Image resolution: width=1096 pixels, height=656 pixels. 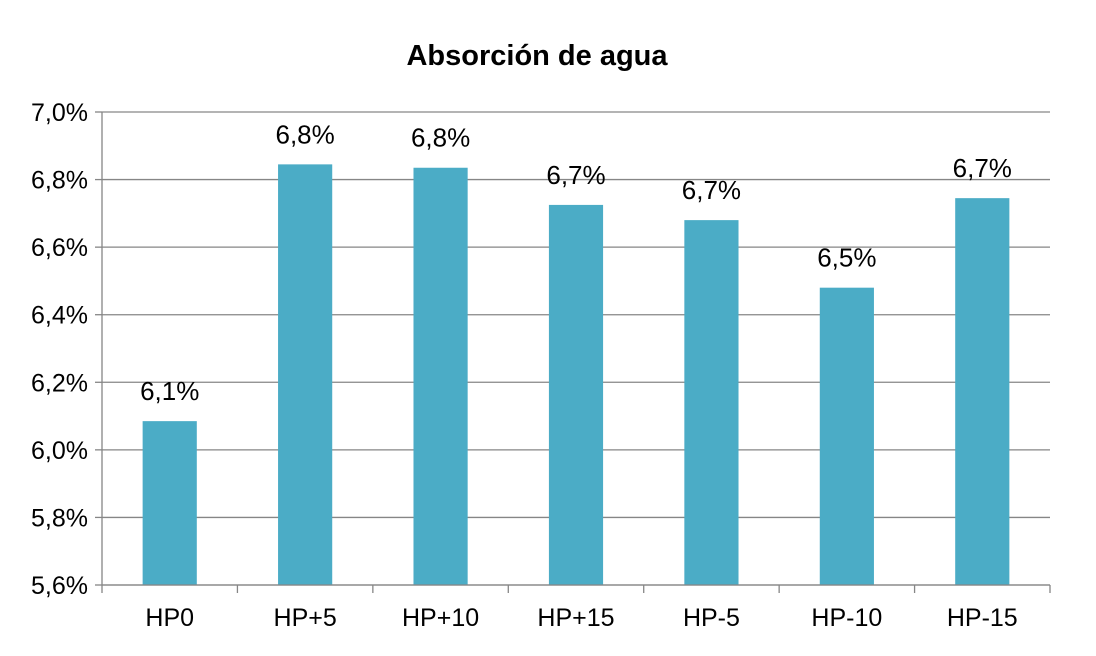 I want to click on y-tick-label: 6,4%, so click(x=59, y=316).